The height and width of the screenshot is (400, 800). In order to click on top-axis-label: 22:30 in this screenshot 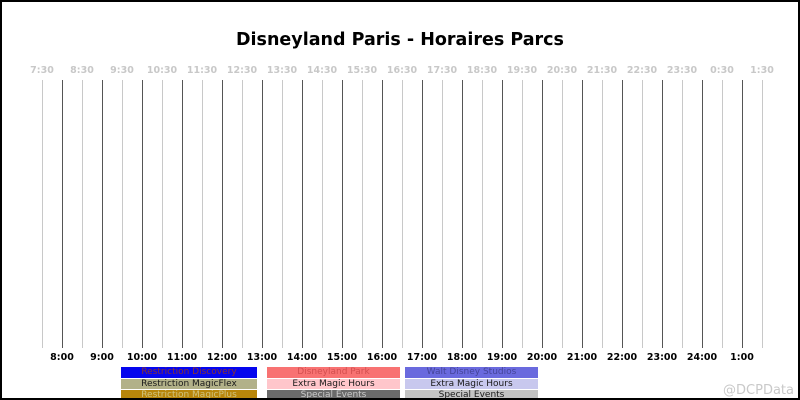, I will do `click(642, 70)`.